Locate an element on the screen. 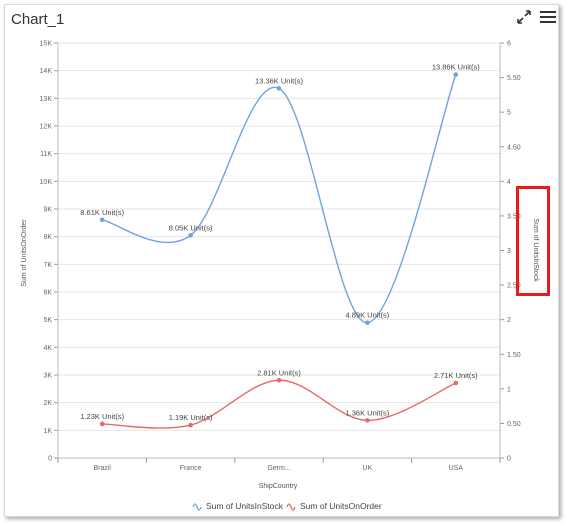 This screenshot has width=565, height=523. x-tick-label: UK is located at coordinates (368, 468).